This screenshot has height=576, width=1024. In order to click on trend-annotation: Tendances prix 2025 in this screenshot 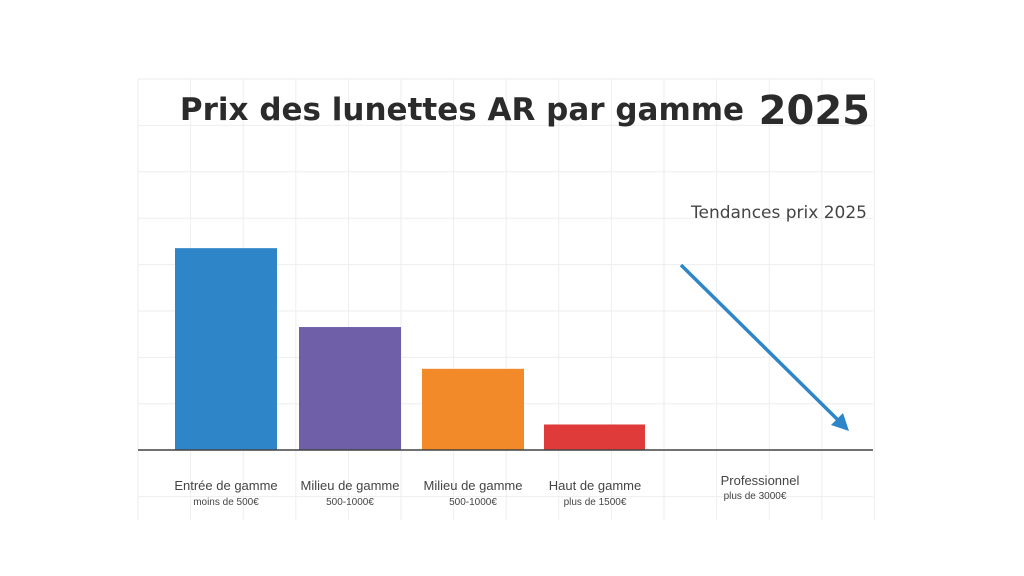, I will do `click(778, 213)`.